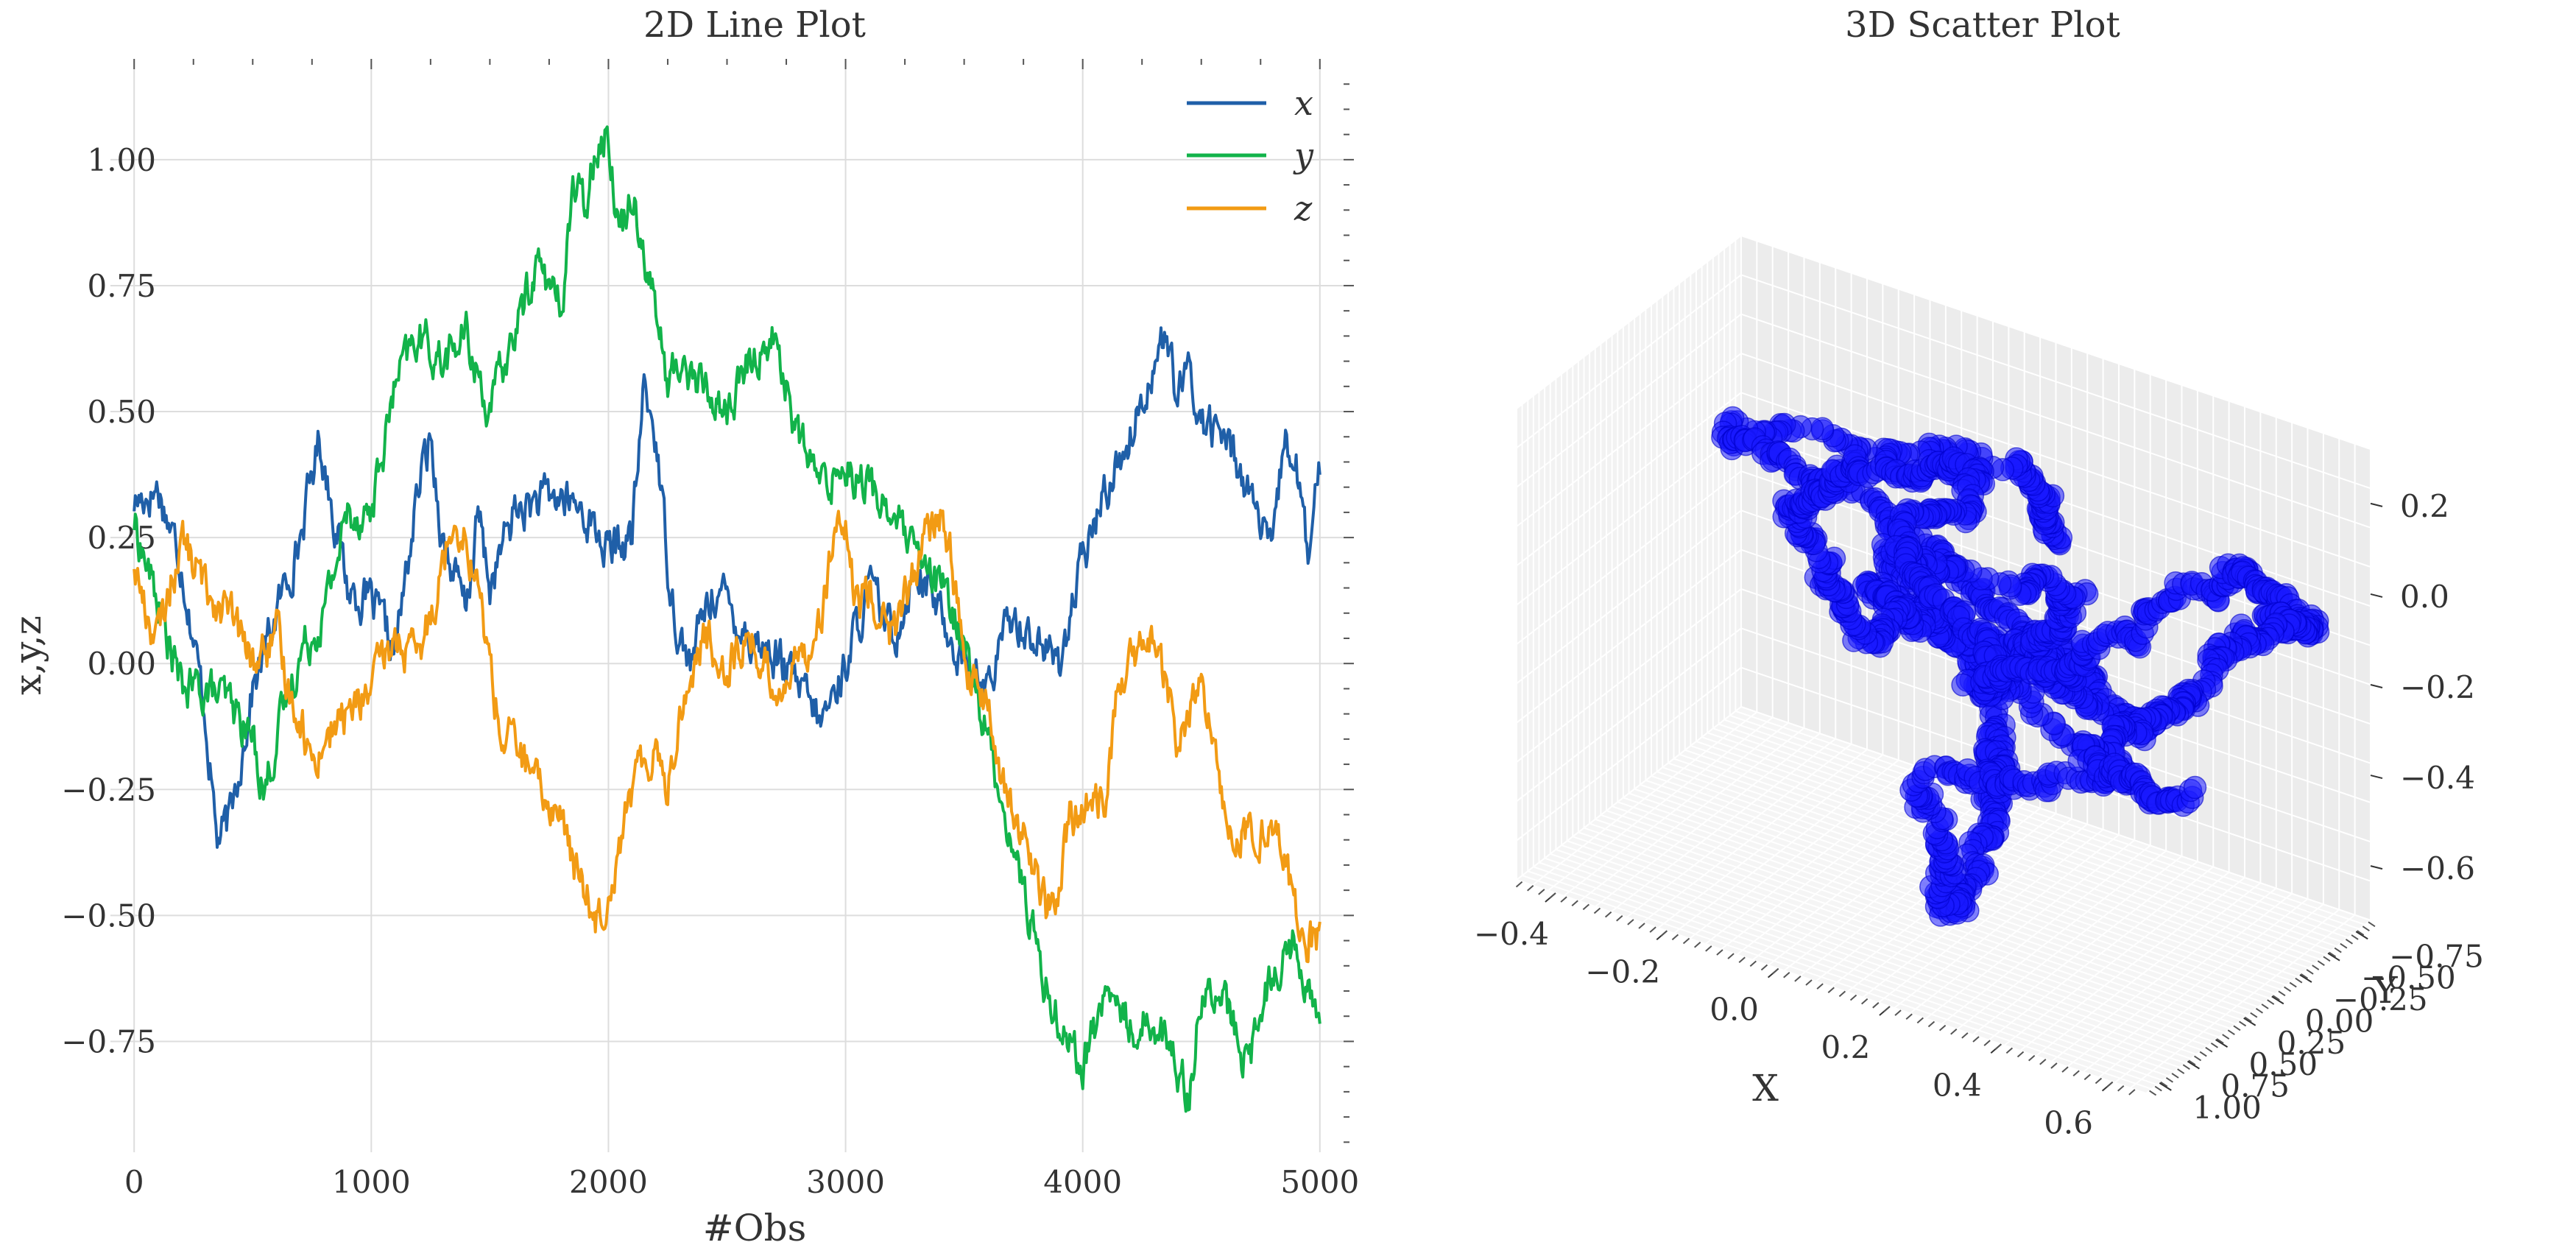 The image size is (2576, 1259). What do you see at coordinates (121, 538) in the screenshot?
I see `y-tick-label: 0.25` at bounding box center [121, 538].